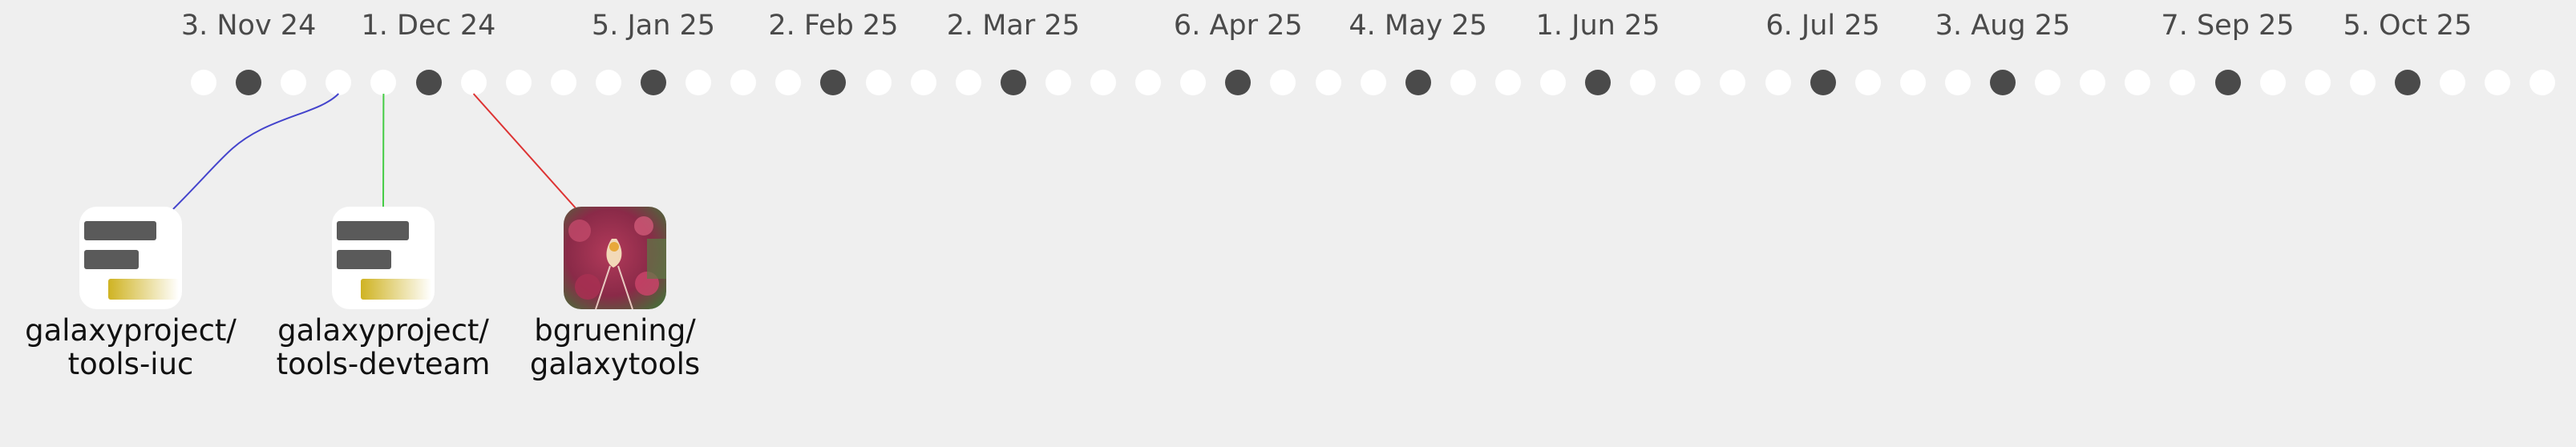  I want to click on repo-card-tools-devteam: galaxyproject/ tools-devteam, so click(383, 303).